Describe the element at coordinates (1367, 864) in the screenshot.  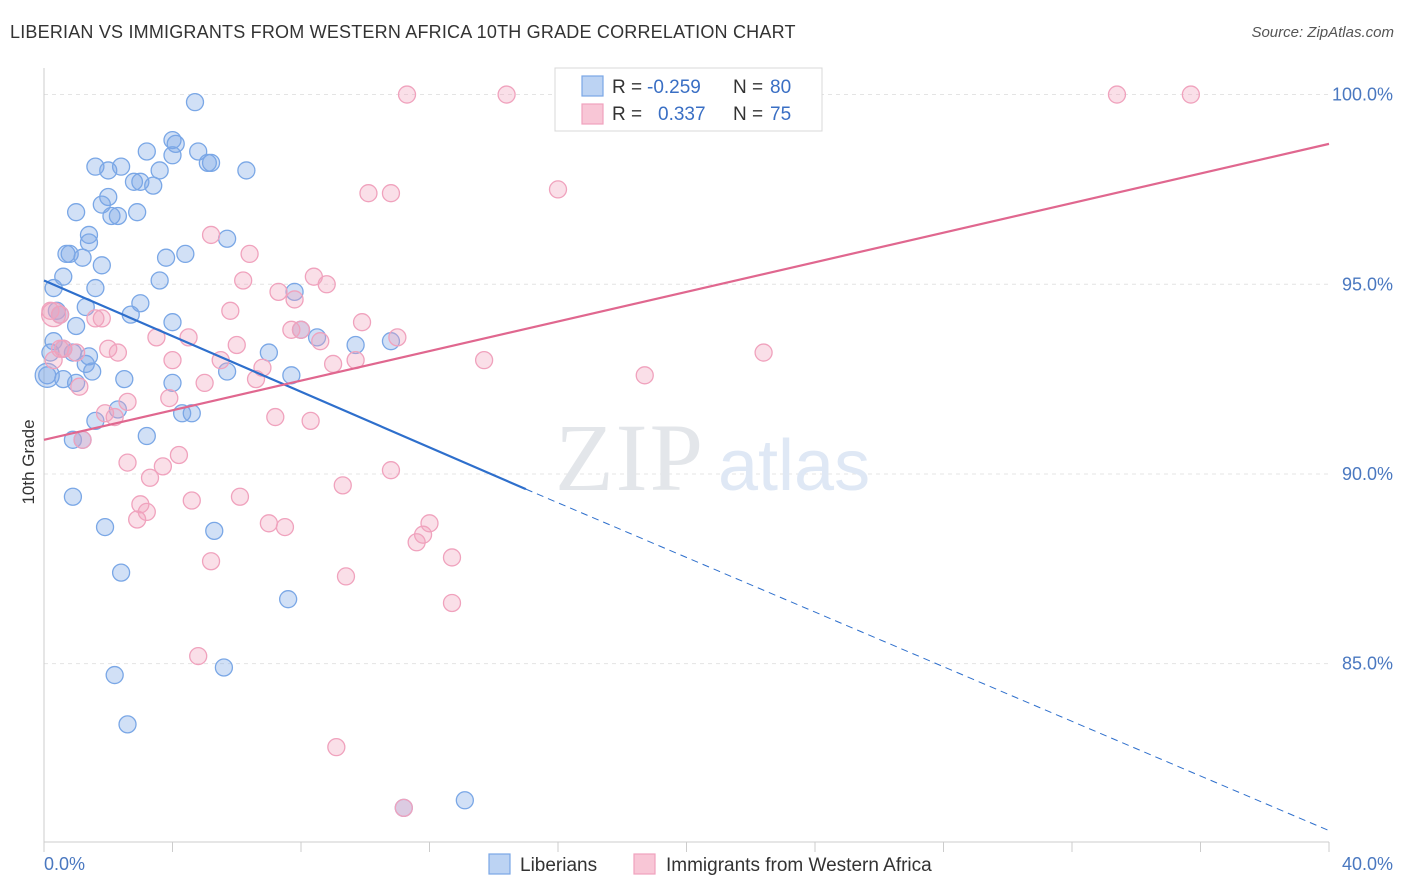
I see `x-tick-label-1: 40.0%` at that location.